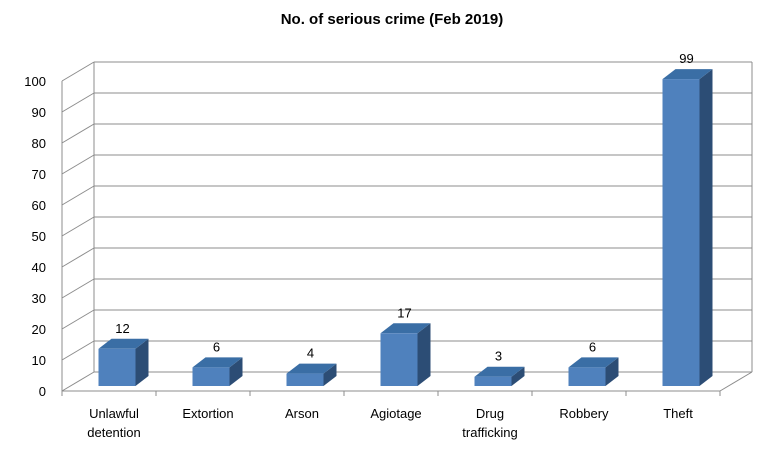  Describe the element at coordinates (584, 413) in the screenshot. I see `x-tick-label: Robbery` at that location.